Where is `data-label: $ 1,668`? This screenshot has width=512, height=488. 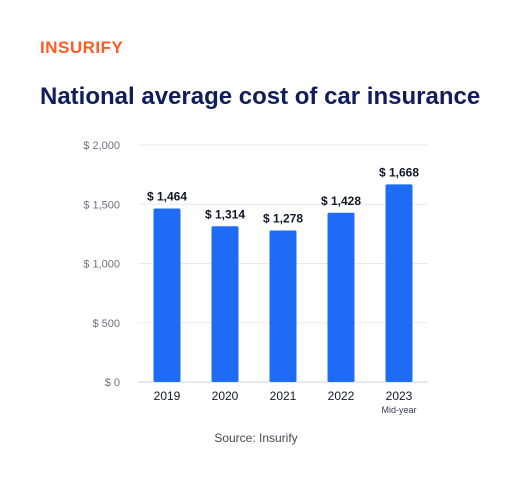 data-label: $ 1,668 is located at coordinates (399, 172).